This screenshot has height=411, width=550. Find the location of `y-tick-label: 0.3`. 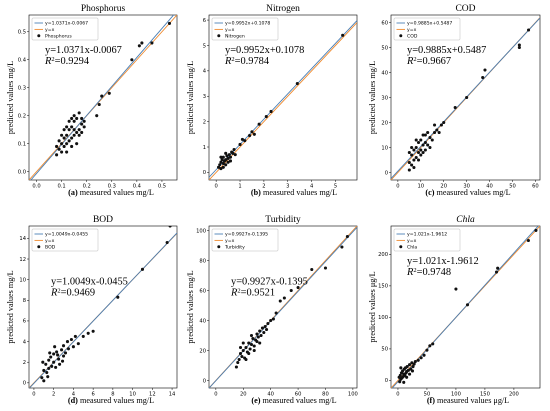

y-tick-label: 0.3 is located at coordinates (22, 89).